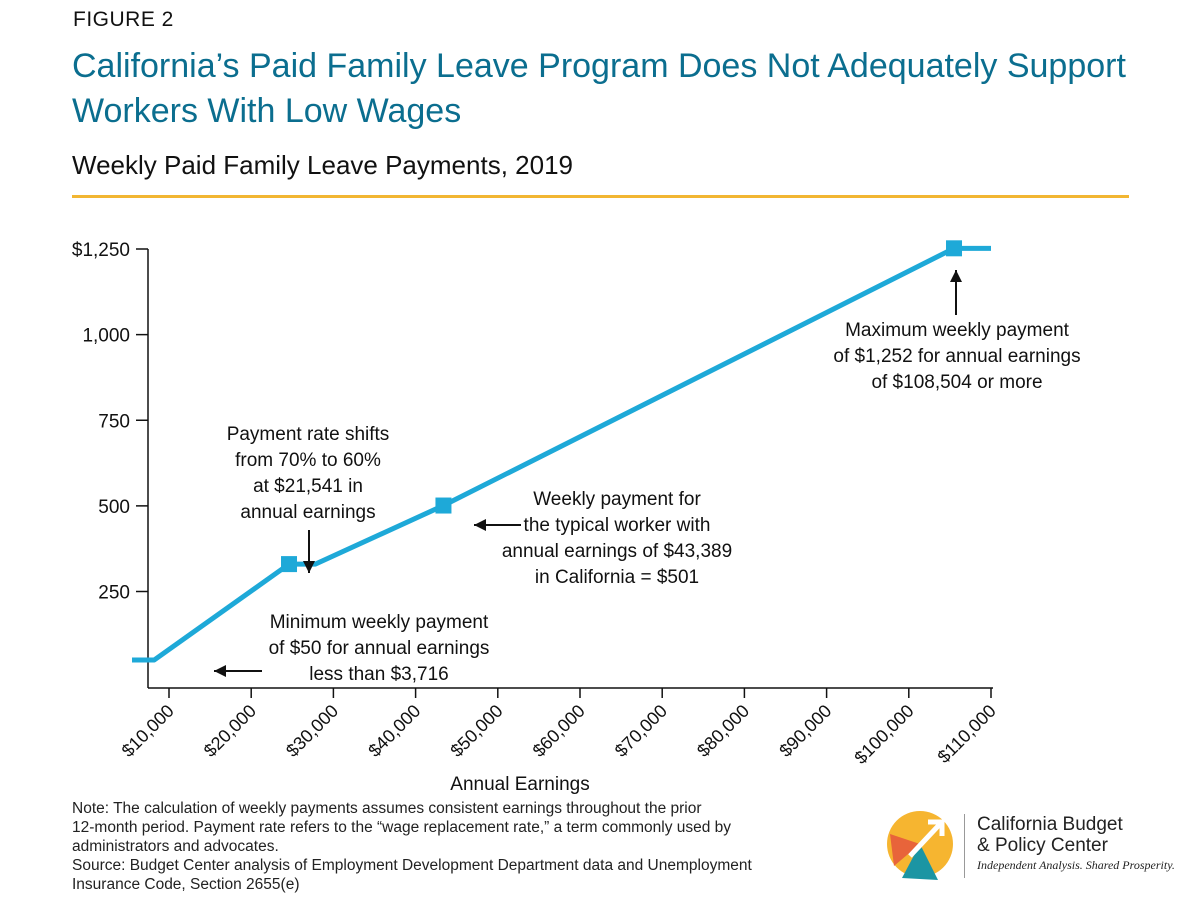  What do you see at coordinates (114, 507) in the screenshot?
I see `y-tick-label: 500` at bounding box center [114, 507].